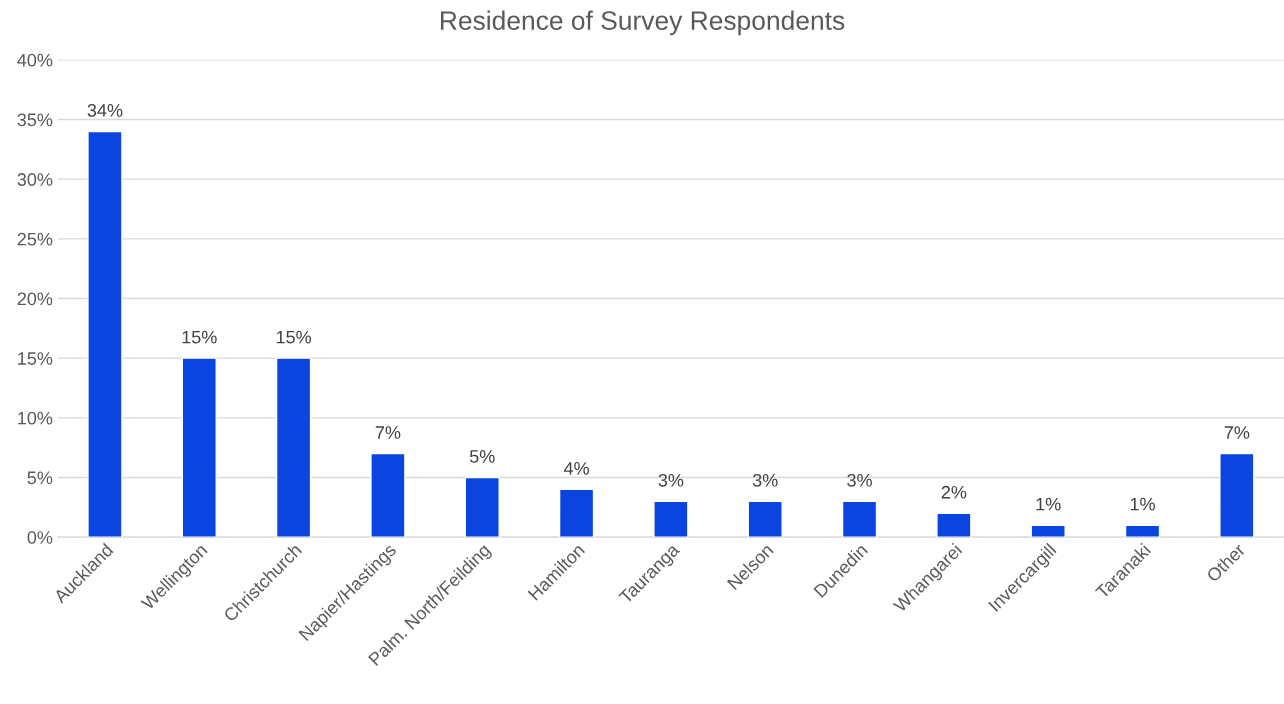 This screenshot has width=1284, height=704. What do you see at coordinates (40, 537) in the screenshot?
I see `y-tick-label: 0%` at bounding box center [40, 537].